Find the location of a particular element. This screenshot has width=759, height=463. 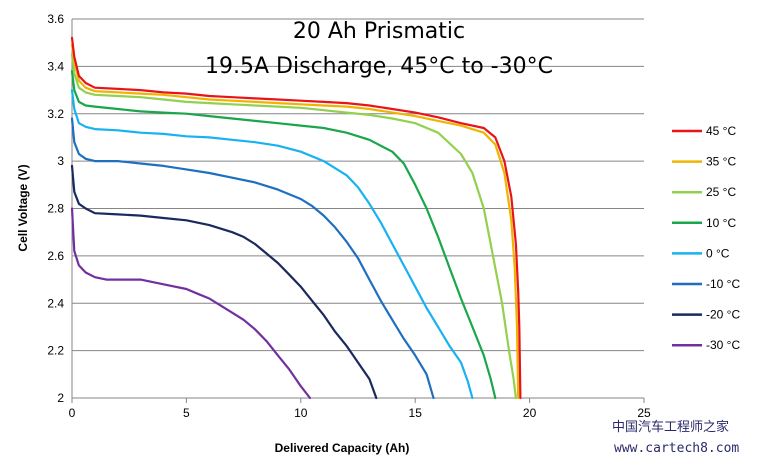

y-tick-label: 3.4 is located at coordinates (55, 66).